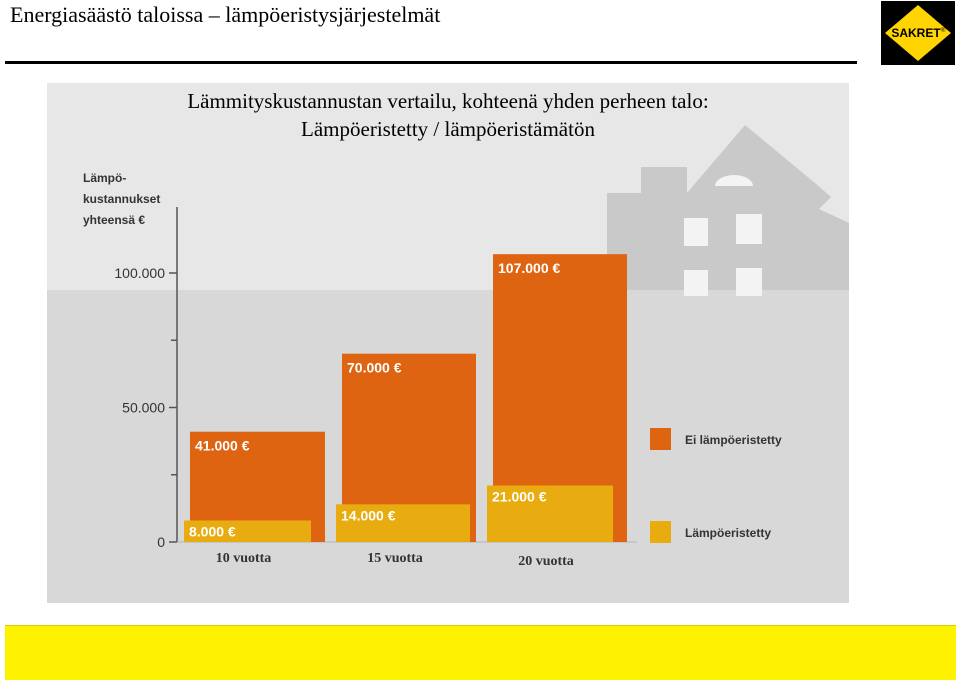  Describe the element at coordinates (529, 268) in the screenshot. I see `bar-value-label: 107.000 €` at that location.